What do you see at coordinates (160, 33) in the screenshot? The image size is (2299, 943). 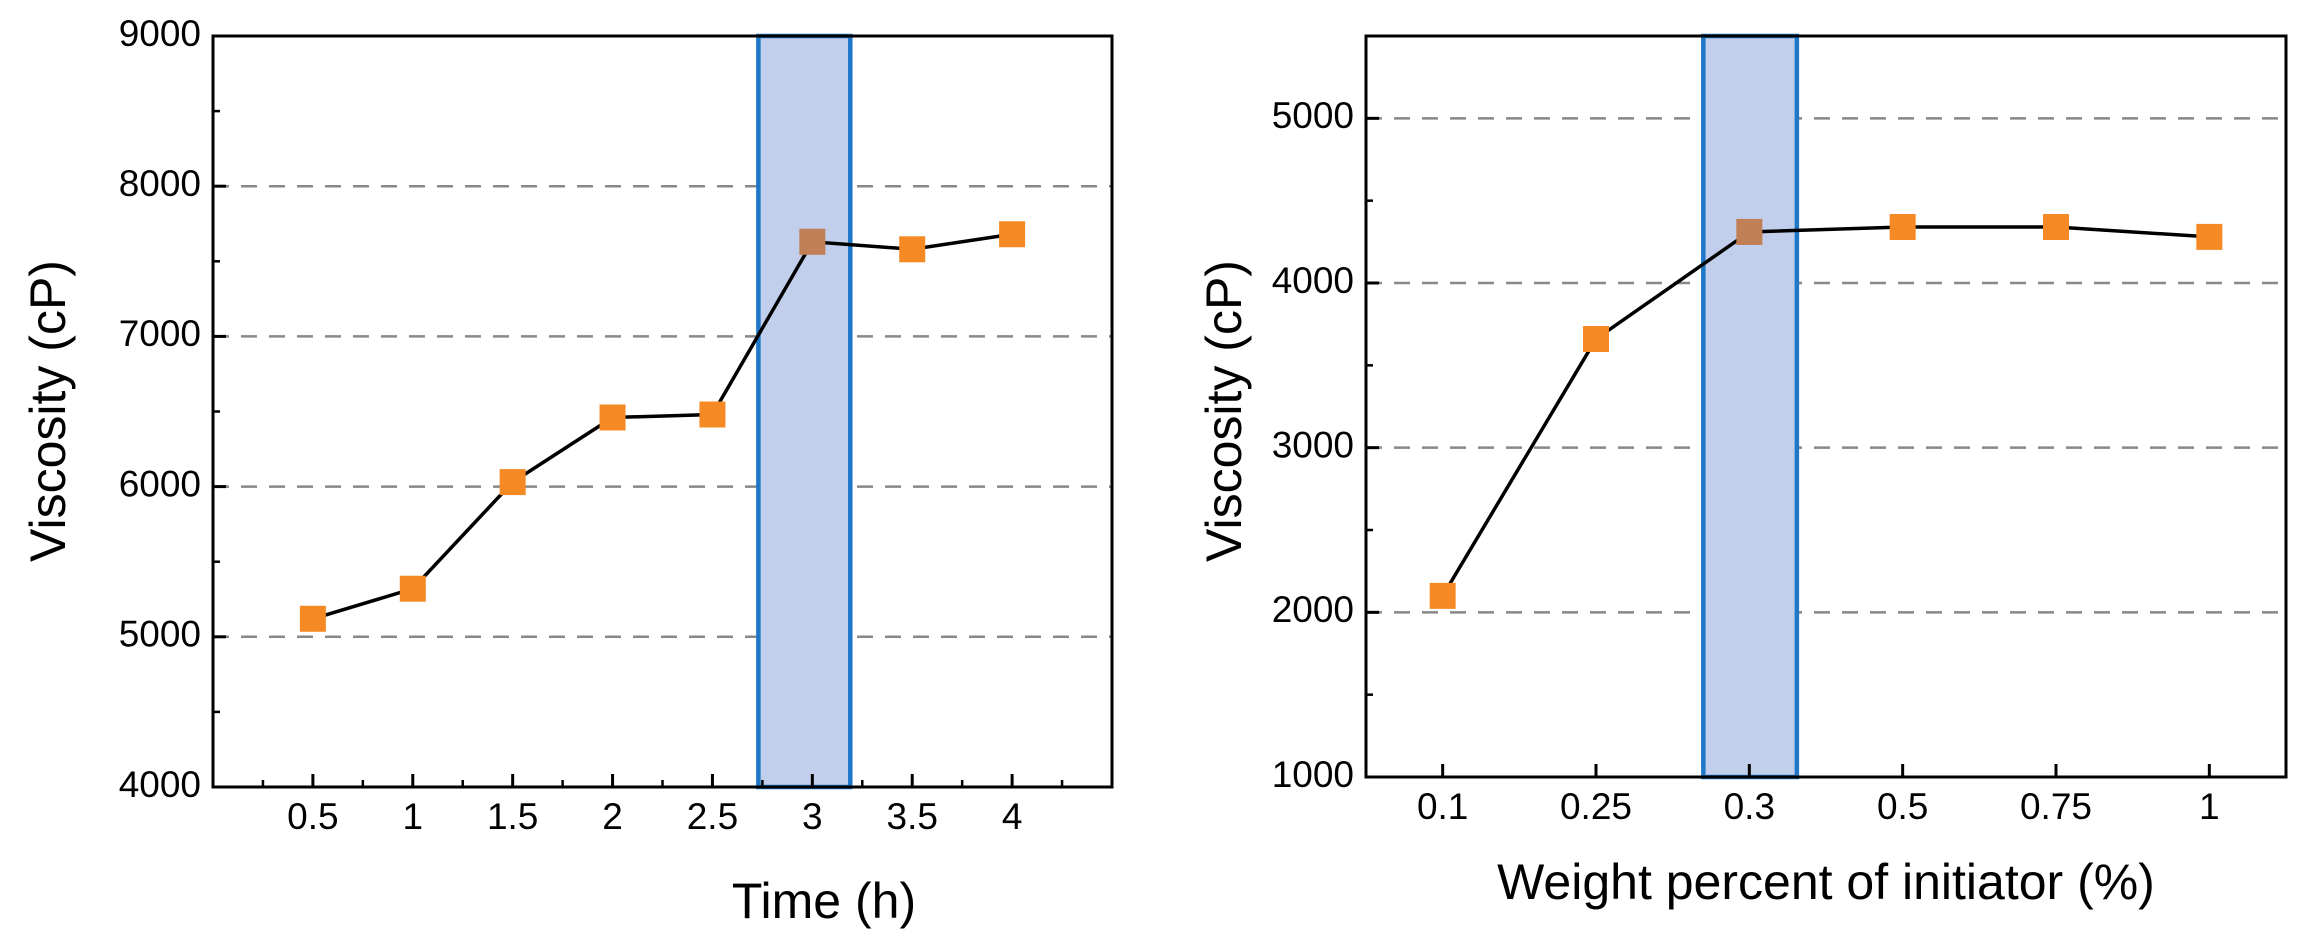 I see `y-tick-label: 9000` at bounding box center [160, 33].